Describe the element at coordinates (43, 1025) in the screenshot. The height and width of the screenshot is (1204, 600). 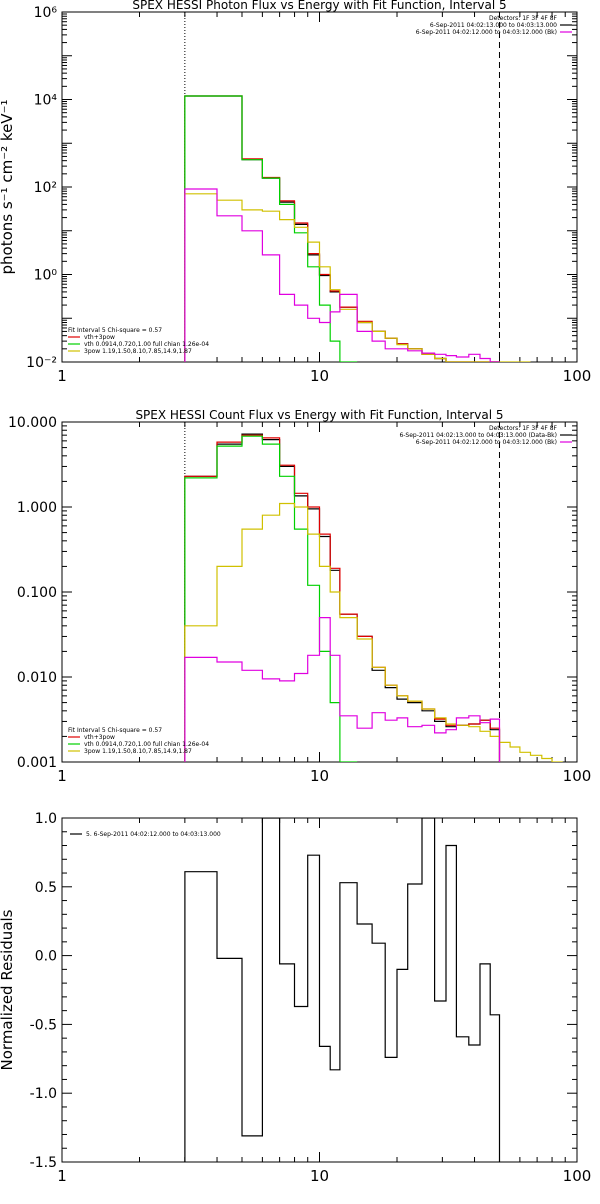
I see `y-tick-label: -0.5` at that location.